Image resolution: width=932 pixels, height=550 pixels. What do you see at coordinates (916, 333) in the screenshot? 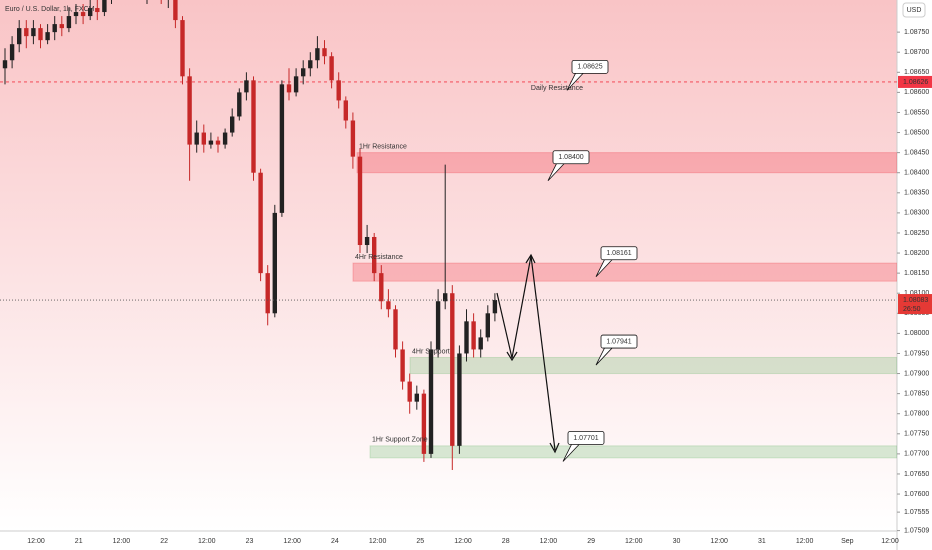
I see `y-tick-label: 1.08000` at bounding box center [916, 333].